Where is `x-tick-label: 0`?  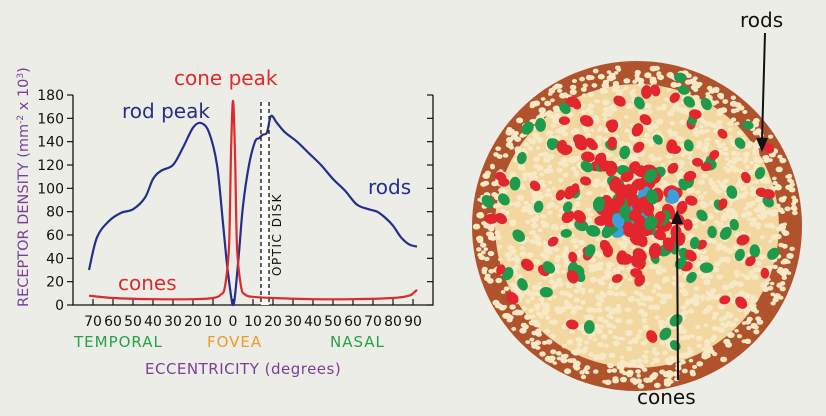
x-tick-label: 0 is located at coordinates (233, 322).